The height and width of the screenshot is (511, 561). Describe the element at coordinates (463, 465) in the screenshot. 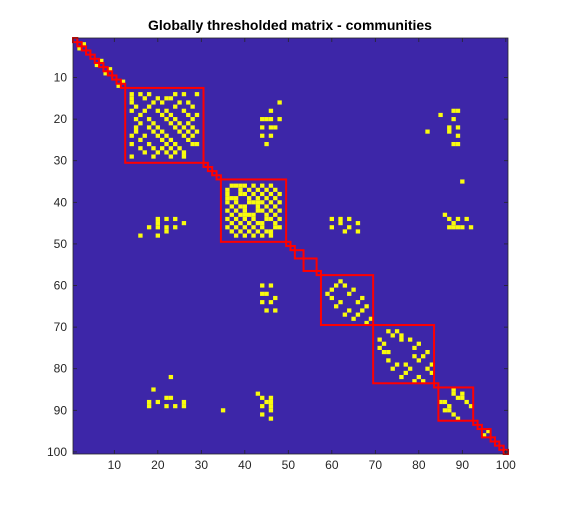

I see `x-tick-label: 90` at that location.